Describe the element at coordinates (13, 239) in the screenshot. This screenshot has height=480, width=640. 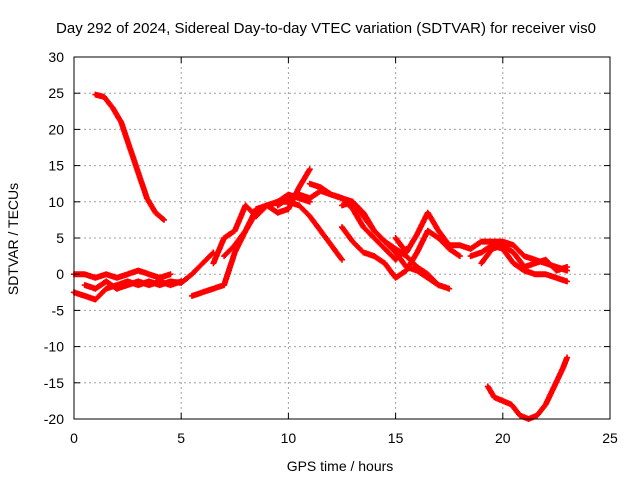
I see `y-axis-title: SDTVAR / TECUs` at that location.